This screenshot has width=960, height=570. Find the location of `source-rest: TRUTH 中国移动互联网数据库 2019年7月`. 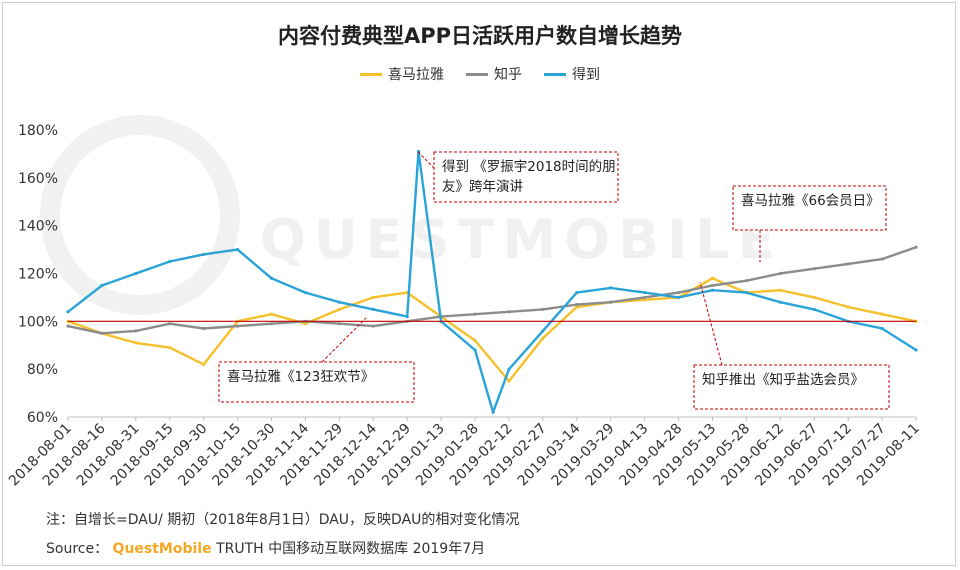

source-rest: TRUTH 中国移动互联网数据库 2019年7月 is located at coordinates (351, 549).